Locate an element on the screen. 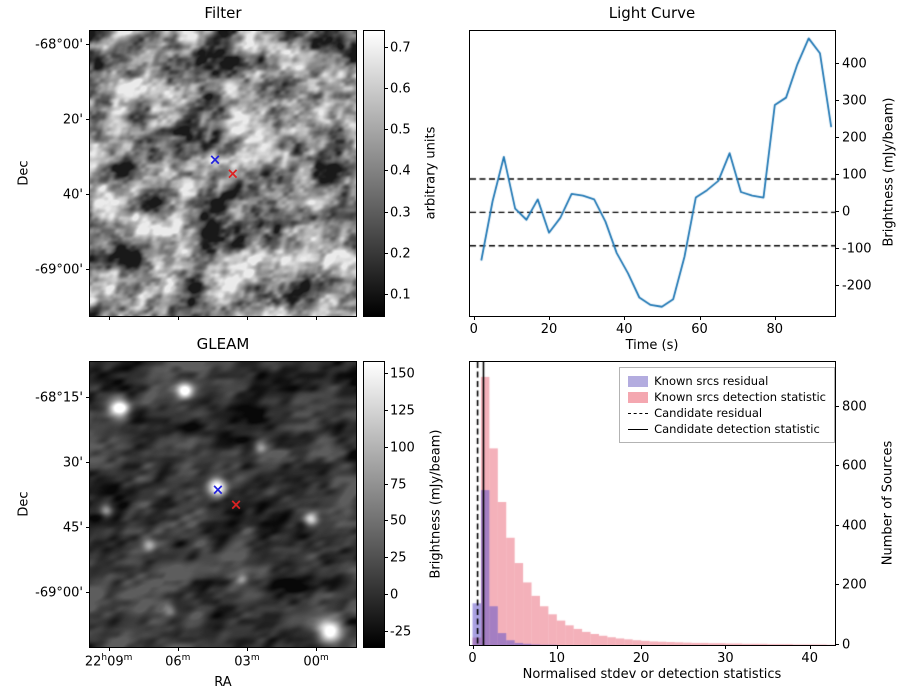  gleam-xlabel: RA is located at coordinates (223, 682).